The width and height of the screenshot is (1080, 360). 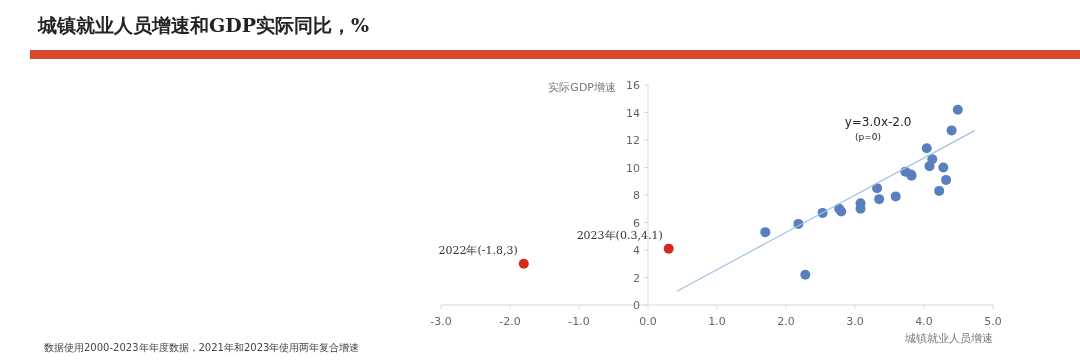 What do you see at coordinates (636, 195) in the screenshot?
I see `y-tick-label: 8` at bounding box center [636, 195].